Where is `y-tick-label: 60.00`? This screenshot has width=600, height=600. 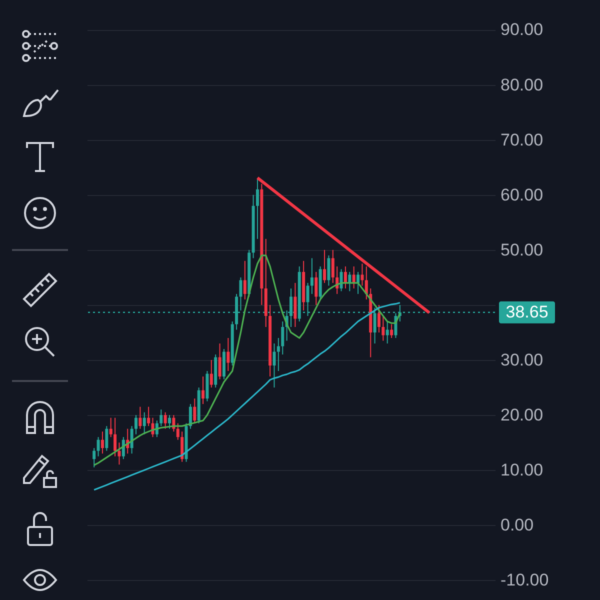
y-tick-label: 60.00 is located at coordinates (522, 194).